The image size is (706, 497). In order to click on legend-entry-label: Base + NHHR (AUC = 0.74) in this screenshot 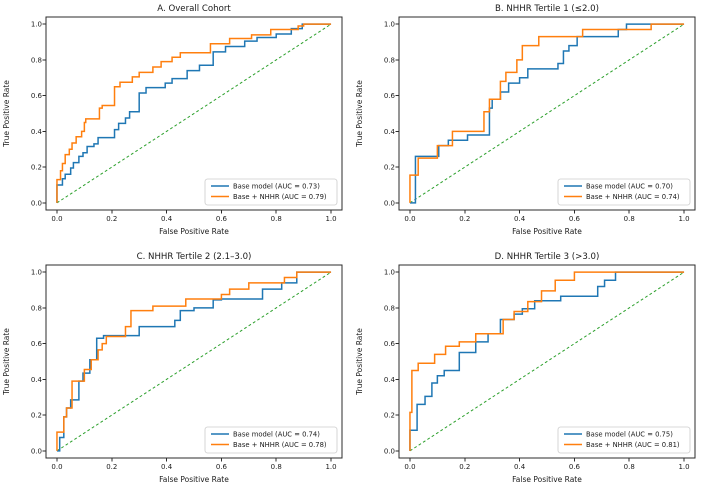, I will do `click(633, 197)`.